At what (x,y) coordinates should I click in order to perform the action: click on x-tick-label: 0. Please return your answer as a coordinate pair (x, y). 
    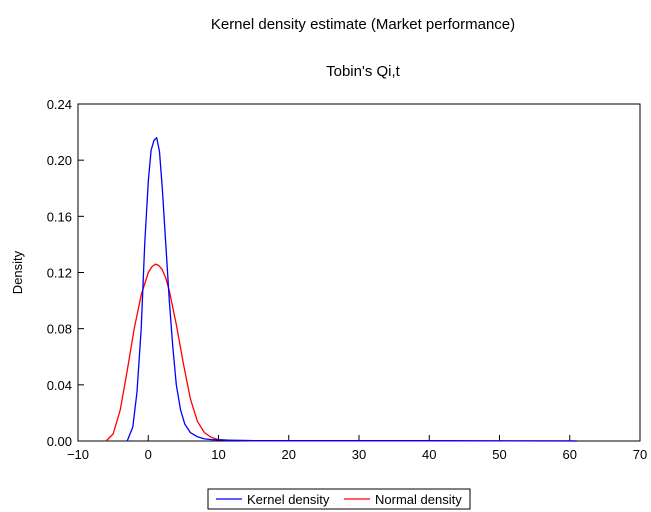
    Looking at the image, I should click on (148, 454).